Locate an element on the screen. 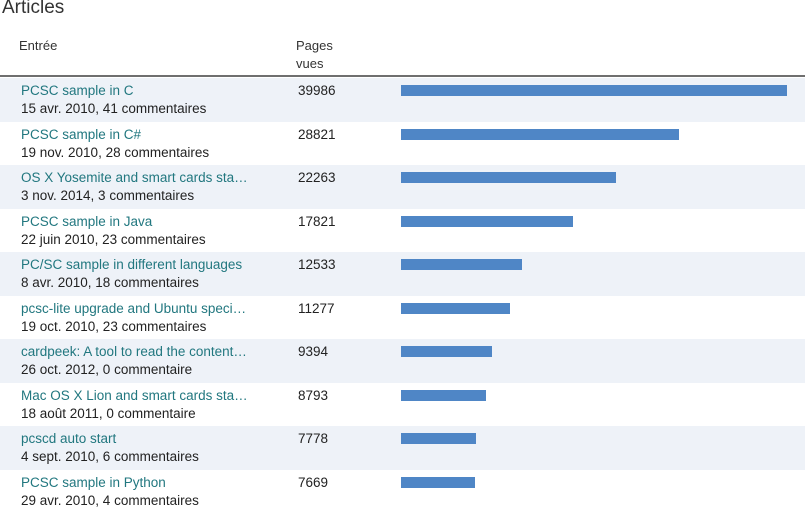  page-title: Articles is located at coordinates (33, 9).